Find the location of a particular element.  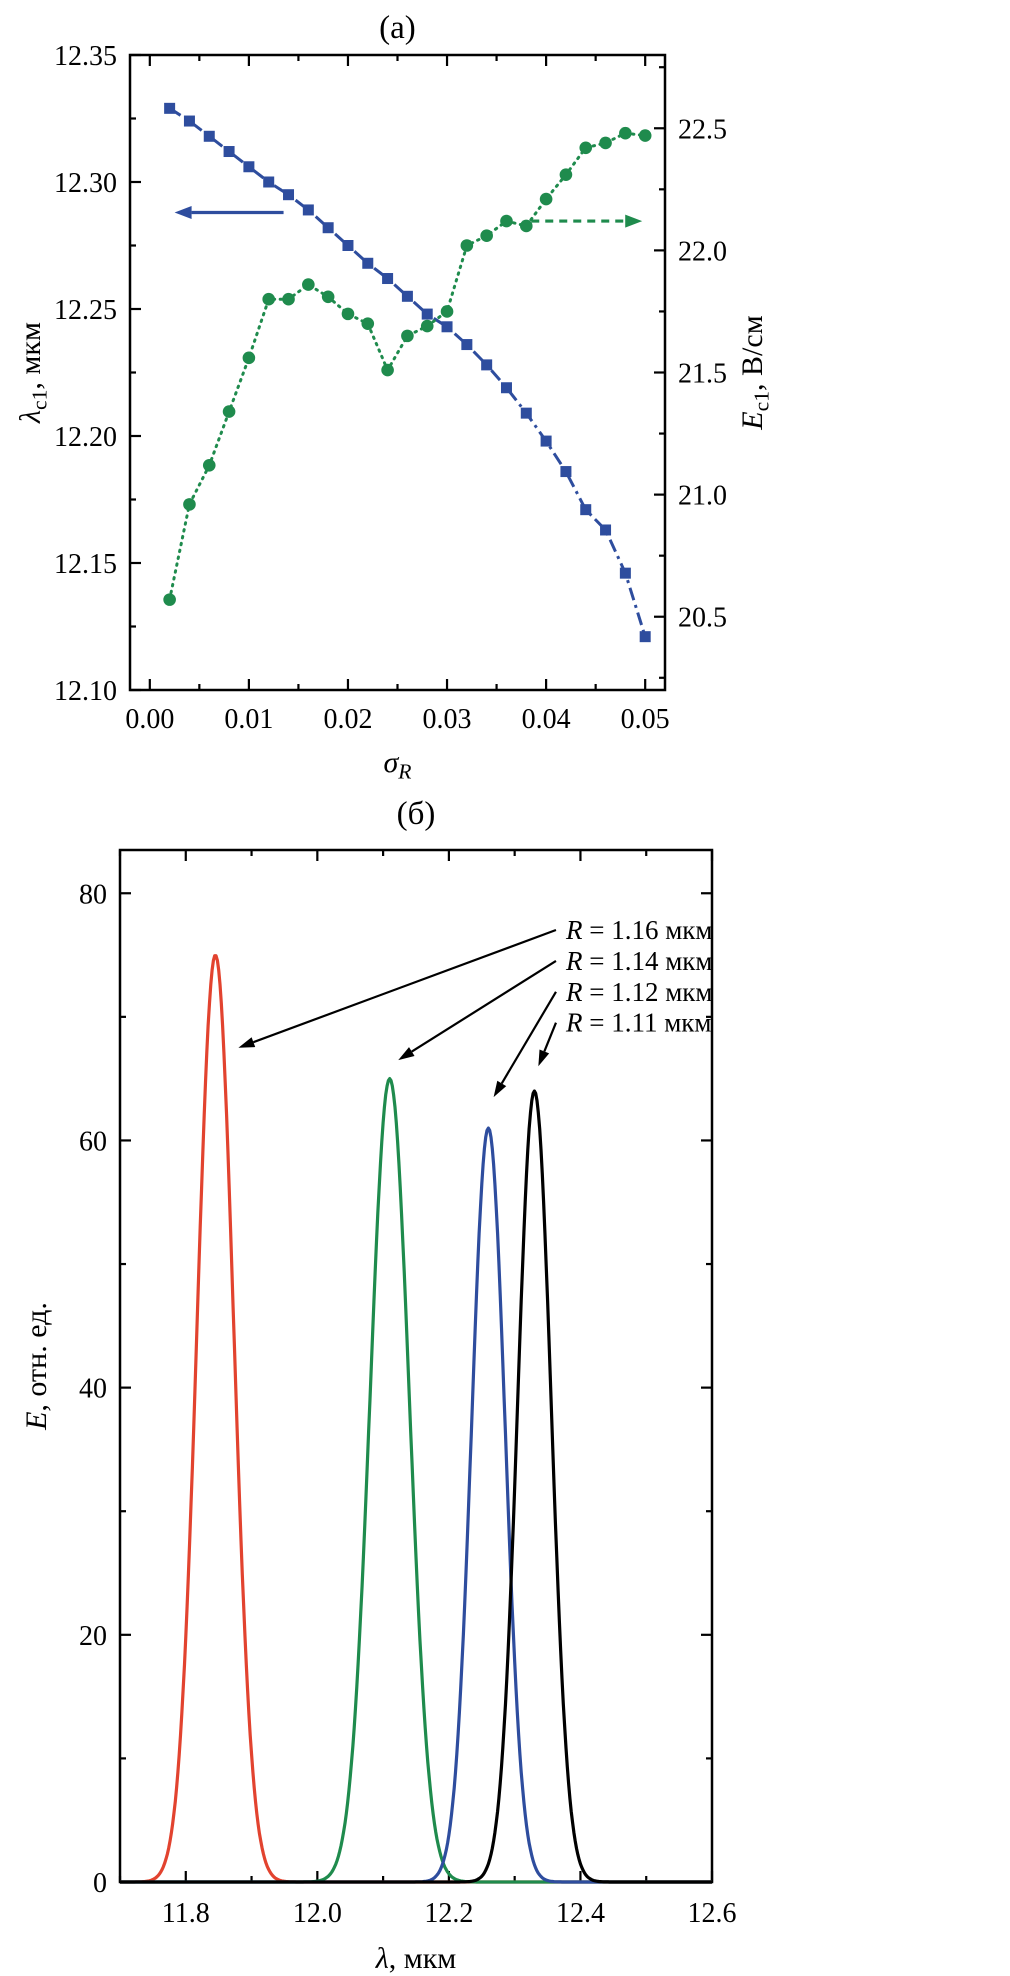

left-y-tick-label: 12.15 is located at coordinates (85, 564).